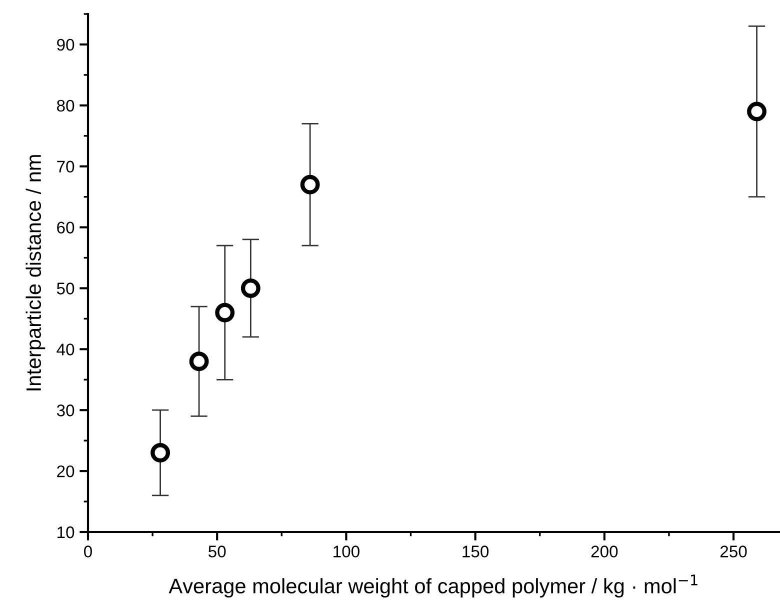  What do you see at coordinates (36, 272) in the screenshot?
I see `y-axis-title: Interparticle distance / nm` at bounding box center [36, 272].